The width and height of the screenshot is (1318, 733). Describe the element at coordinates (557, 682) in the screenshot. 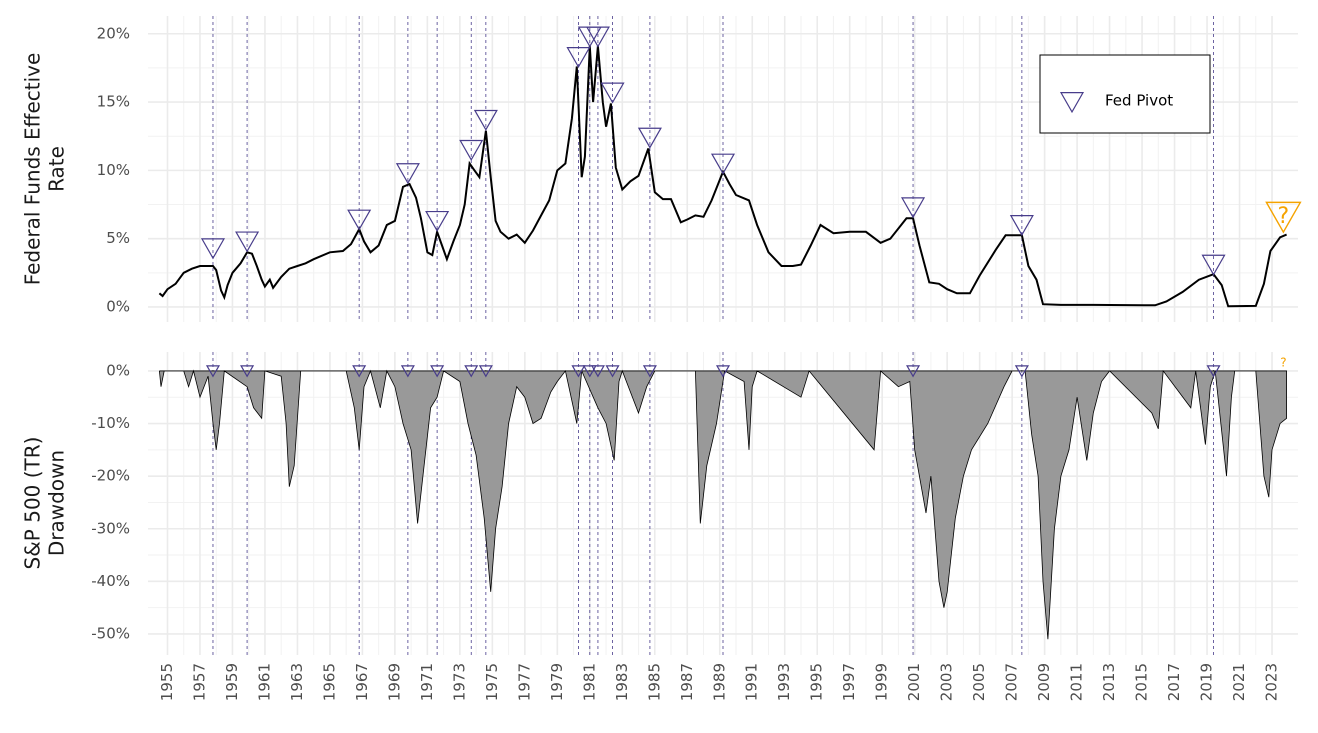

I see `x-tick-label: 1979` at that location.